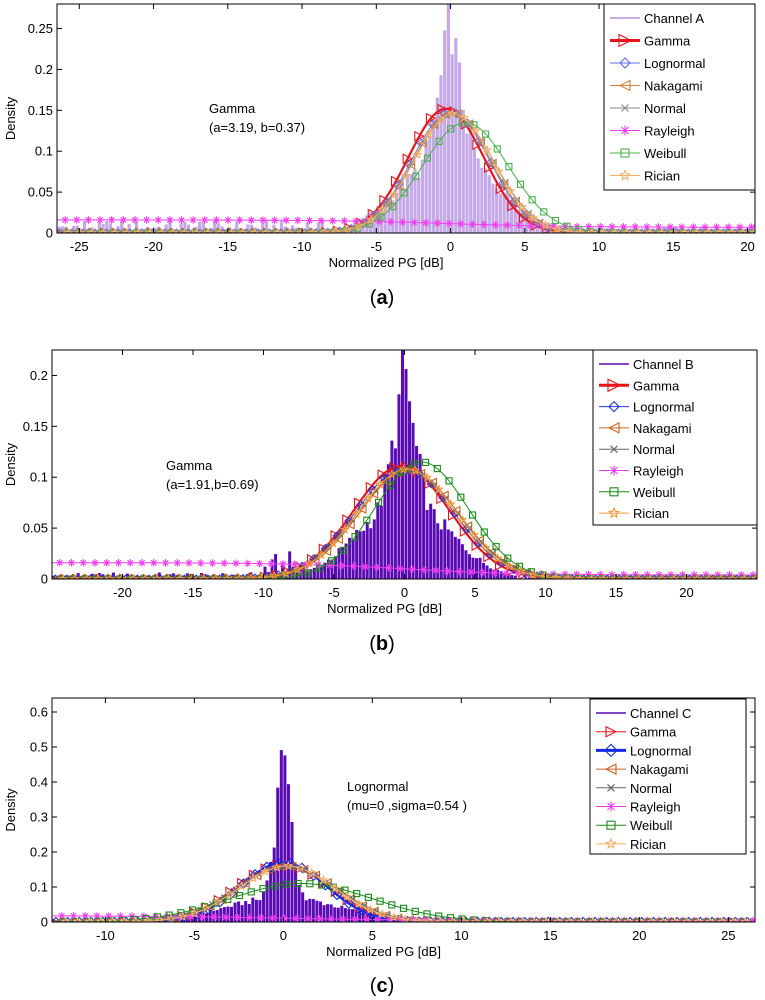 The height and width of the screenshot is (1000, 765). I want to click on legend-label: Lognormal, so click(664, 407).